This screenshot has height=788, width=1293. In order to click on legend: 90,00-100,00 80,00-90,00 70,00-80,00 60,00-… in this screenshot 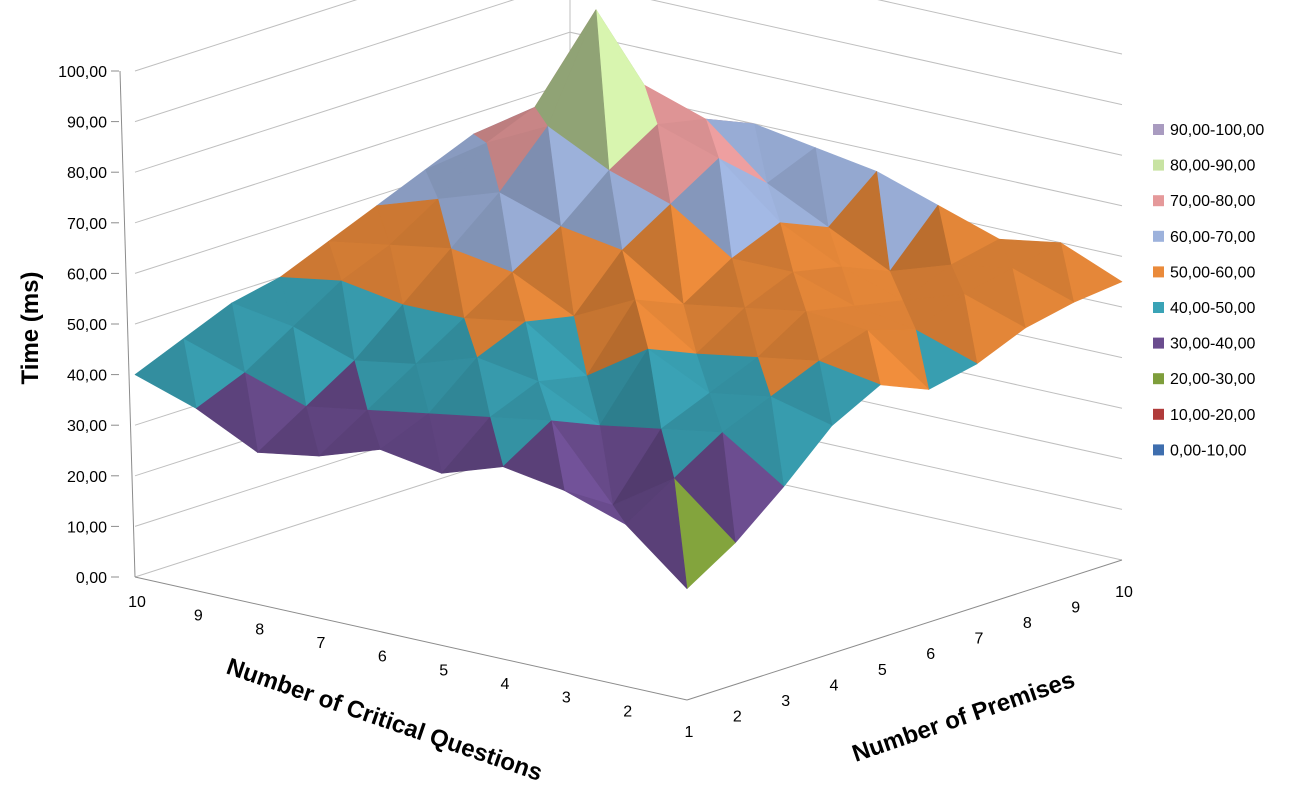, I will do `click(1208, 290)`.